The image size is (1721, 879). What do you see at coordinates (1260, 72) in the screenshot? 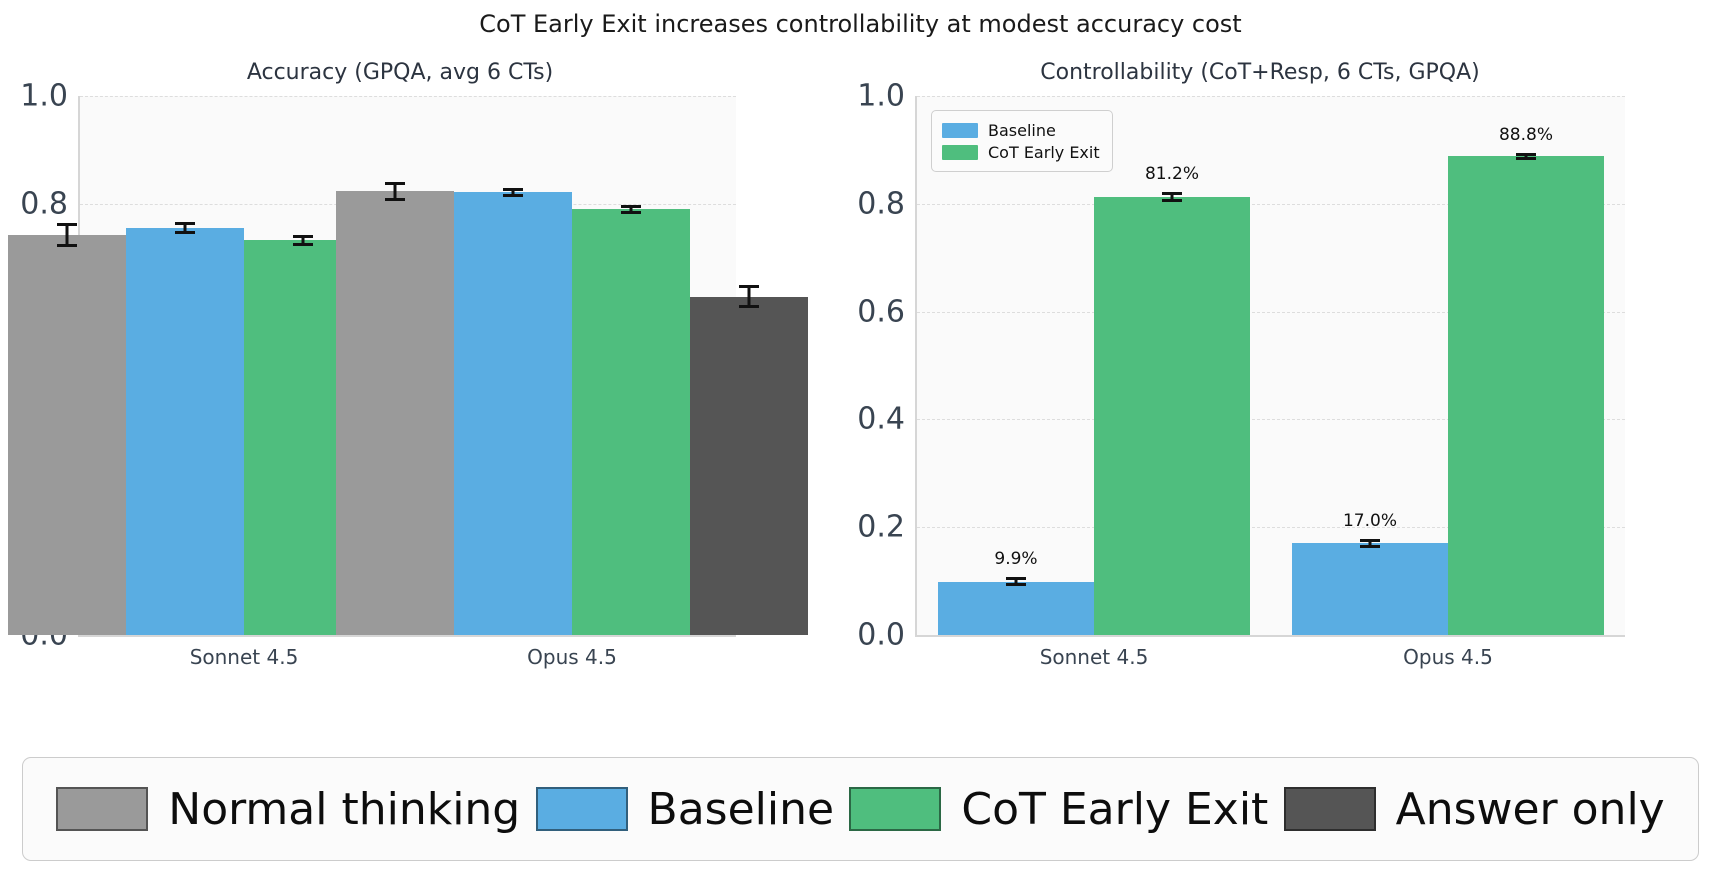
I see `subplot-title-controllability: Controllability (CoT+Resp, 6 CTs, GPQA)` at bounding box center [1260, 72].